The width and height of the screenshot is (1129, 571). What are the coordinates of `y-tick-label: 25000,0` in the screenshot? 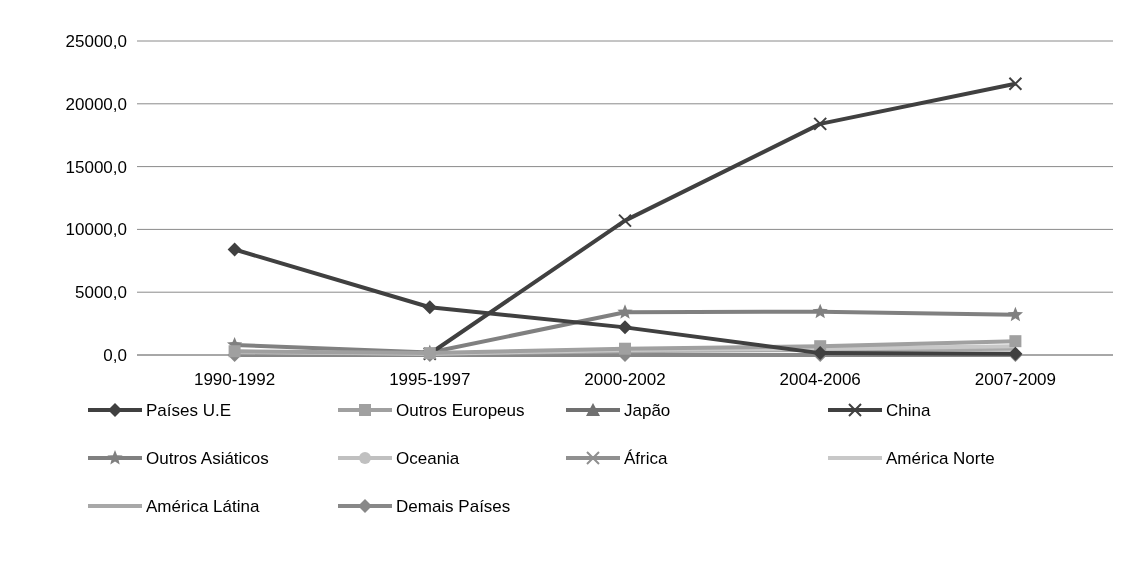 It's located at (96, 41).